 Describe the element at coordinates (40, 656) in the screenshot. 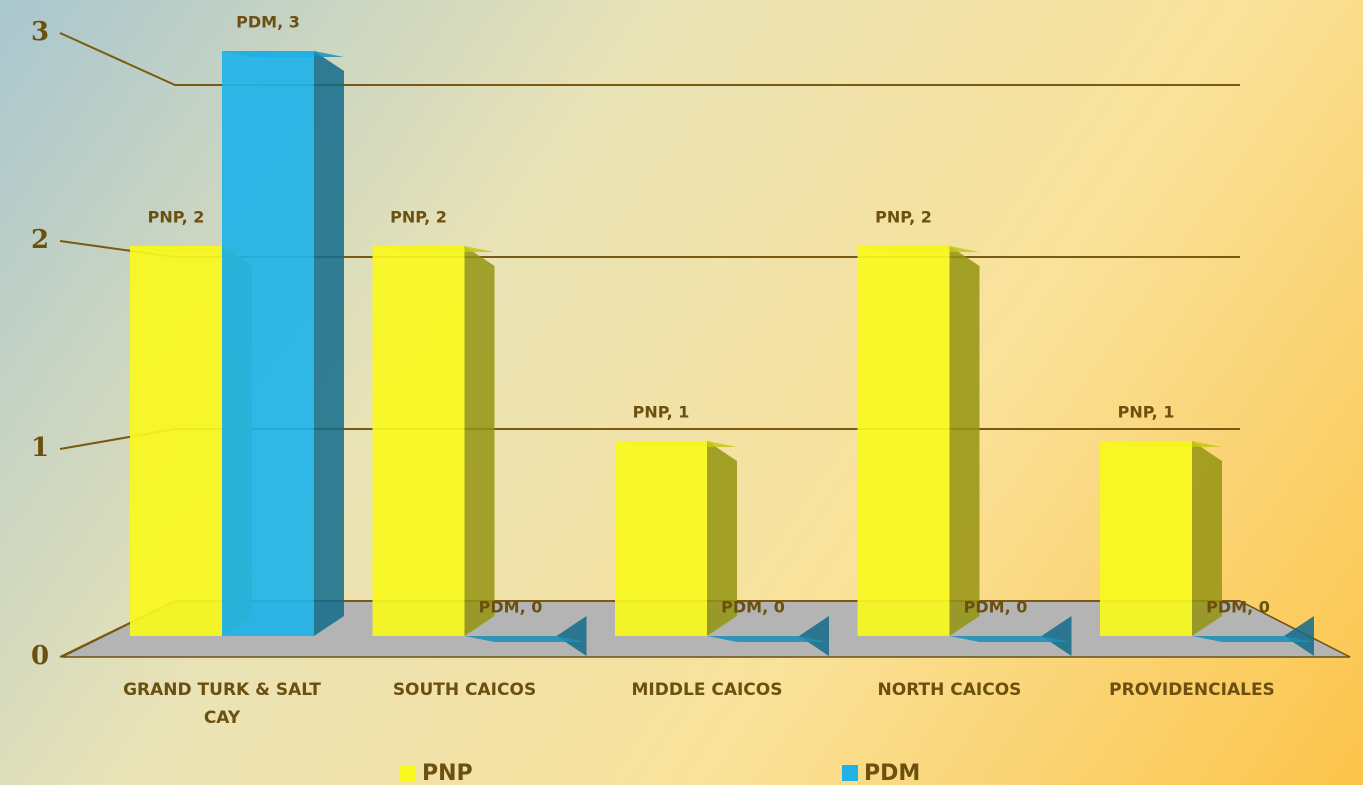

I see `y-tick-label: 0` at that location.